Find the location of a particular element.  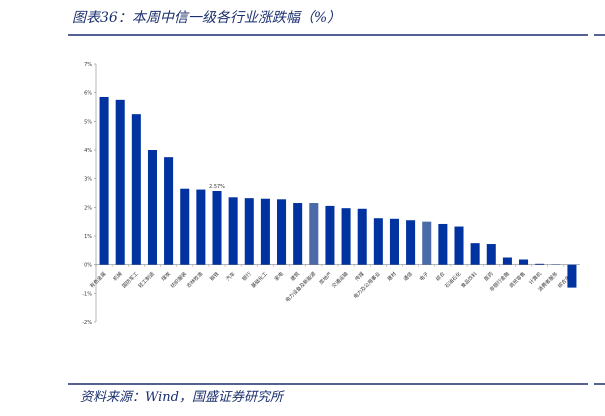

x-tick-label: 交通运输 is located at coordinates (339, 279).